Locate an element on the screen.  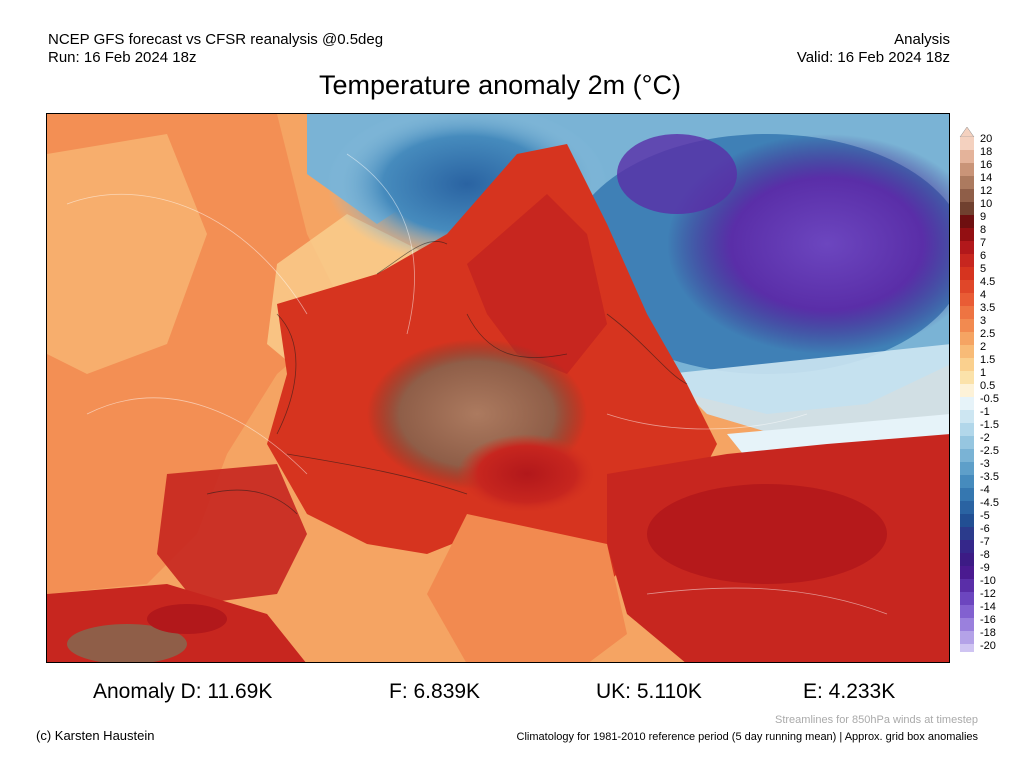
run-line: Run: 16 Feb 2024 18z is located at coordinates (122, 57).